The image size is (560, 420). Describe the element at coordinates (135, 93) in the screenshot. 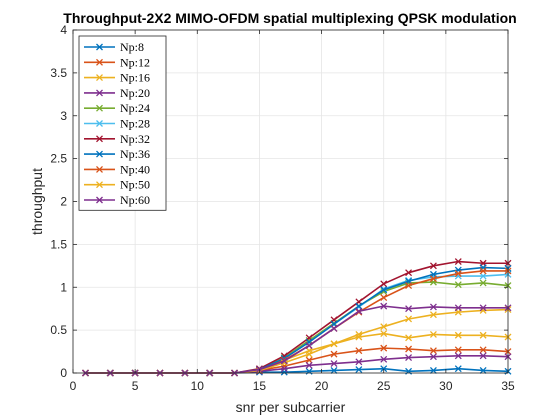

I see `legend-label: Np:20` at that location.